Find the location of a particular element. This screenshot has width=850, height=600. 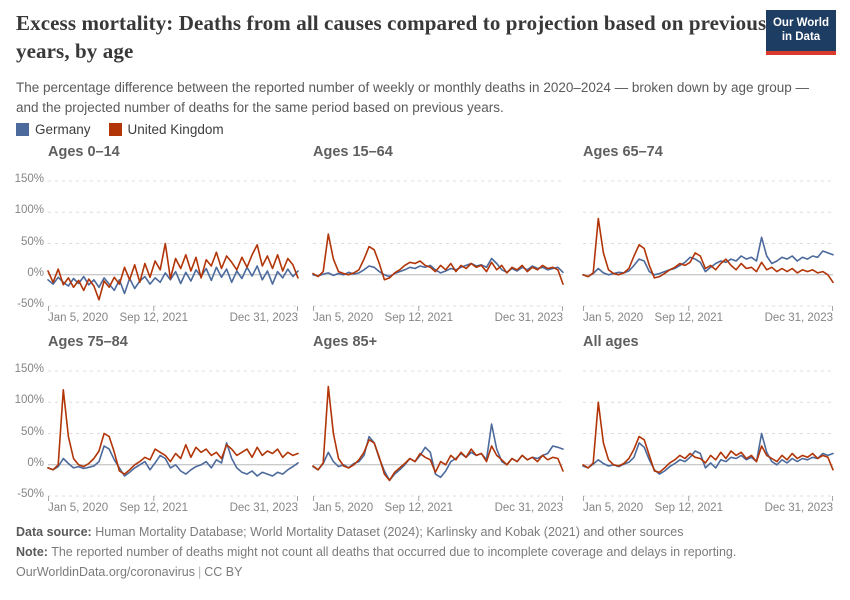

owid-logo-line2: in Data is located at coordinates (801, 36).